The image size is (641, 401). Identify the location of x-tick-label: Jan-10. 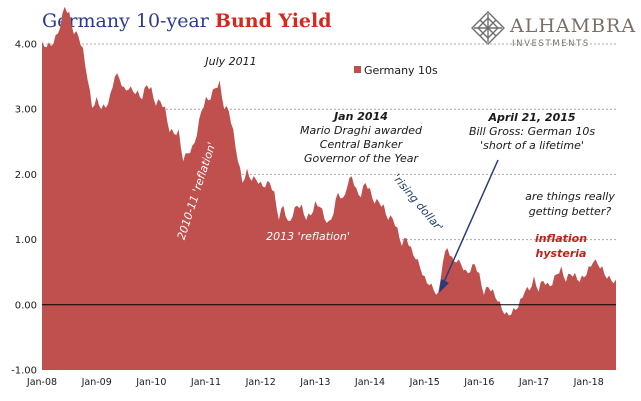
(150, 382).